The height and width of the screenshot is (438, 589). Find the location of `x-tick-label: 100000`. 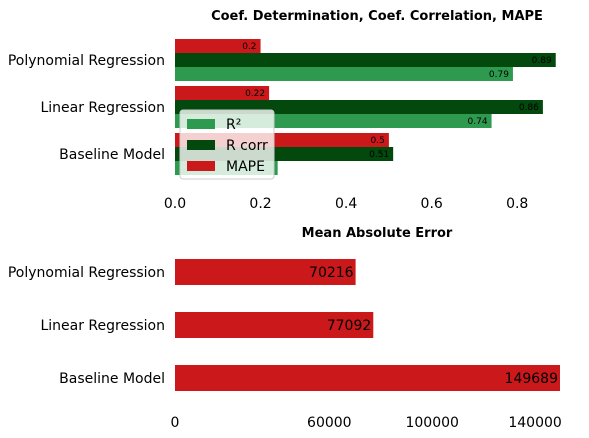

x-tick-label: 100000 is located at coordinates (431, 423).